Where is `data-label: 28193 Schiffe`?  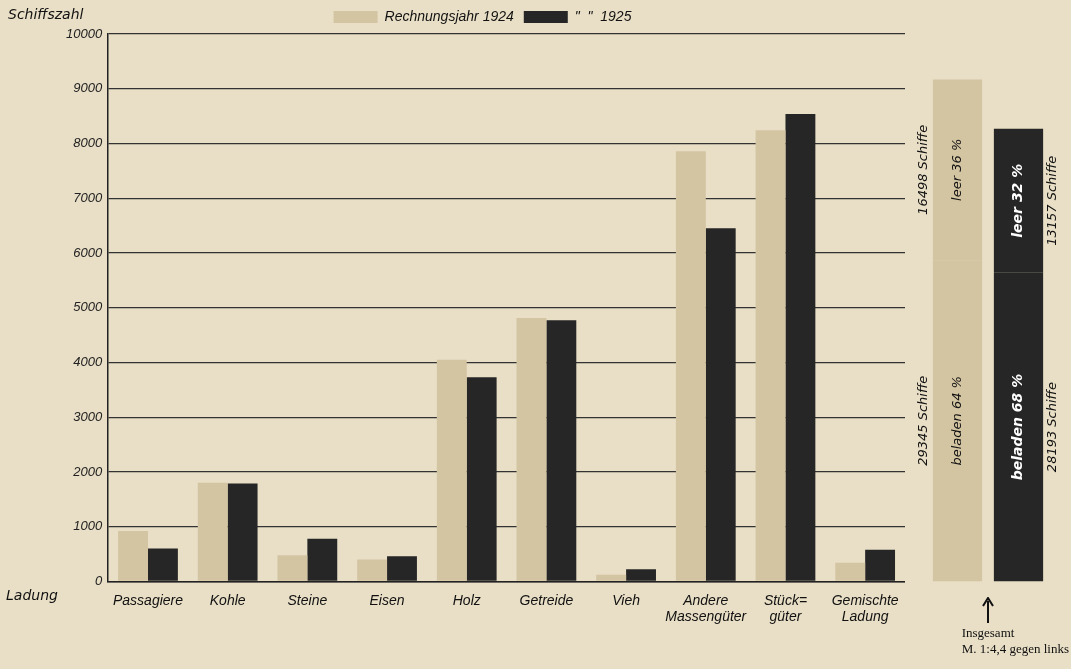 data-label: 28193 Schiffe is located at coordinates (1051, 427).